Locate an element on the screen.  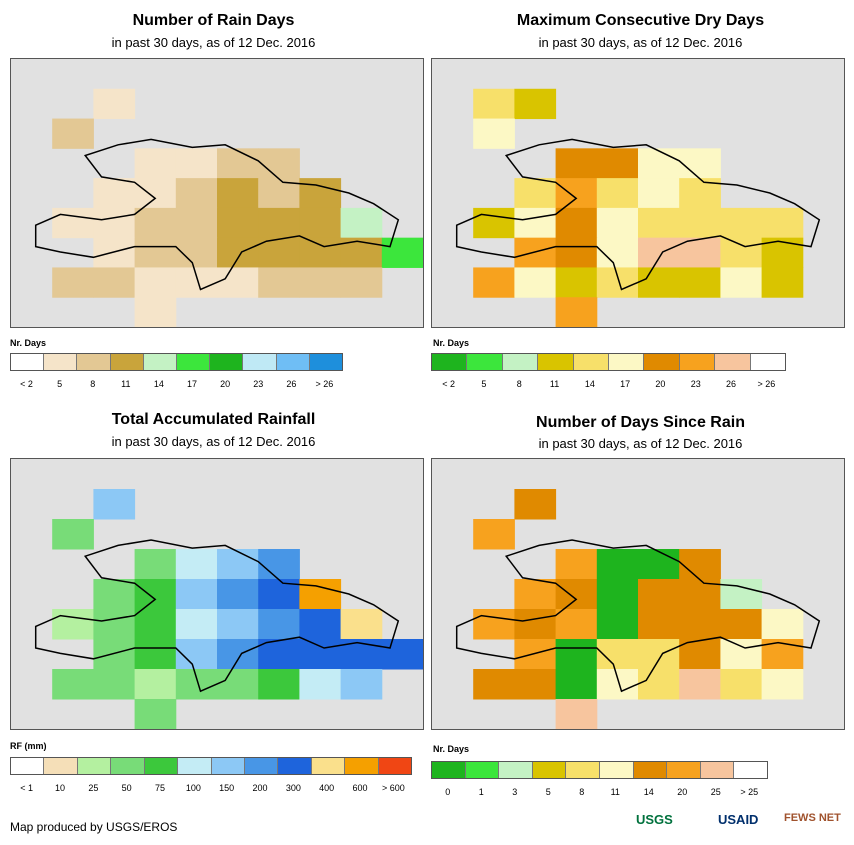
legend-tick-label: 3 is located at coordinates (515, 792).